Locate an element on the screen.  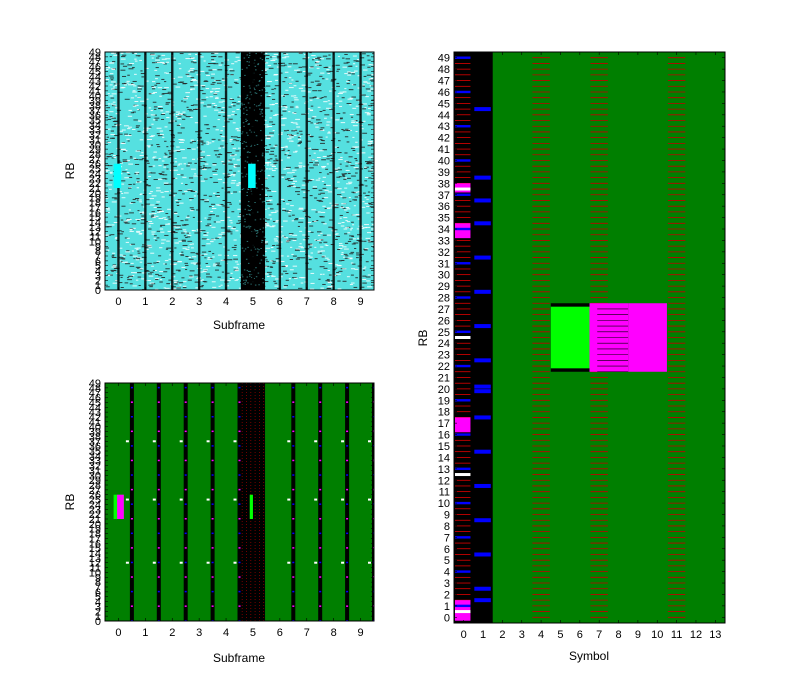
bottom-left-ytick-label: 43 is located at coordinates (95, 413).